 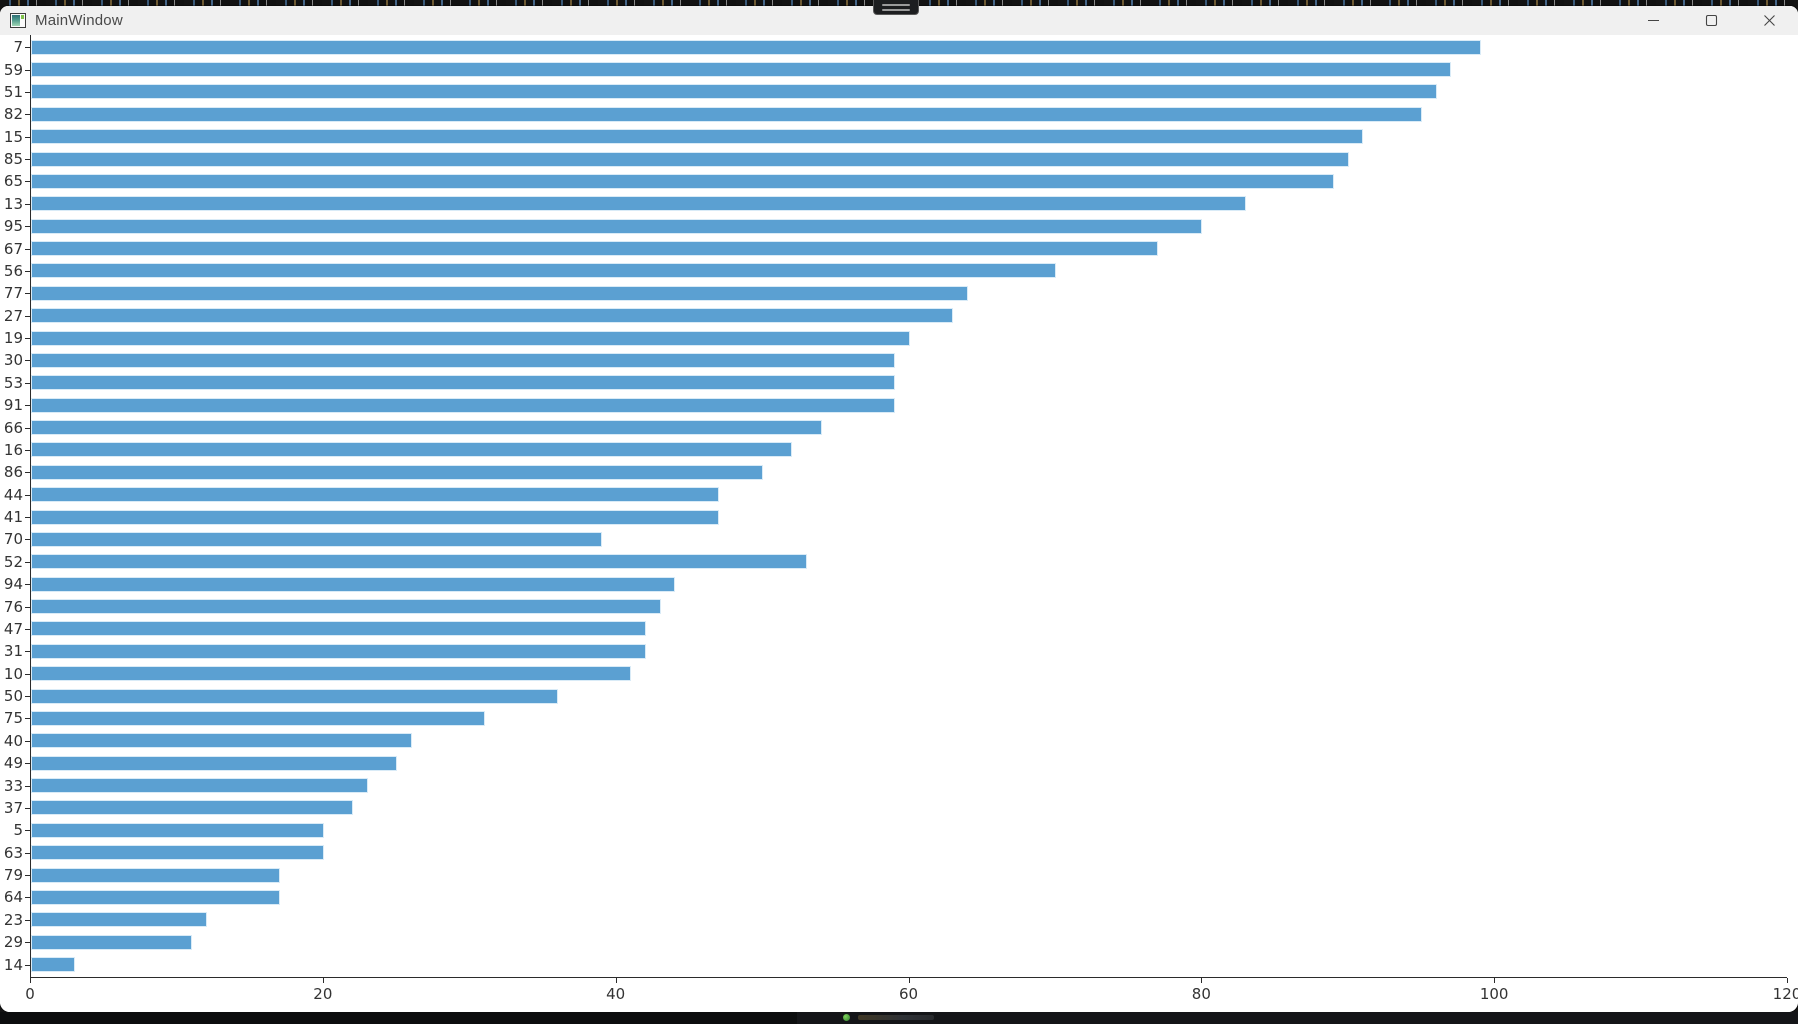 I want to click on grip-line, so click(x=896, y=9).